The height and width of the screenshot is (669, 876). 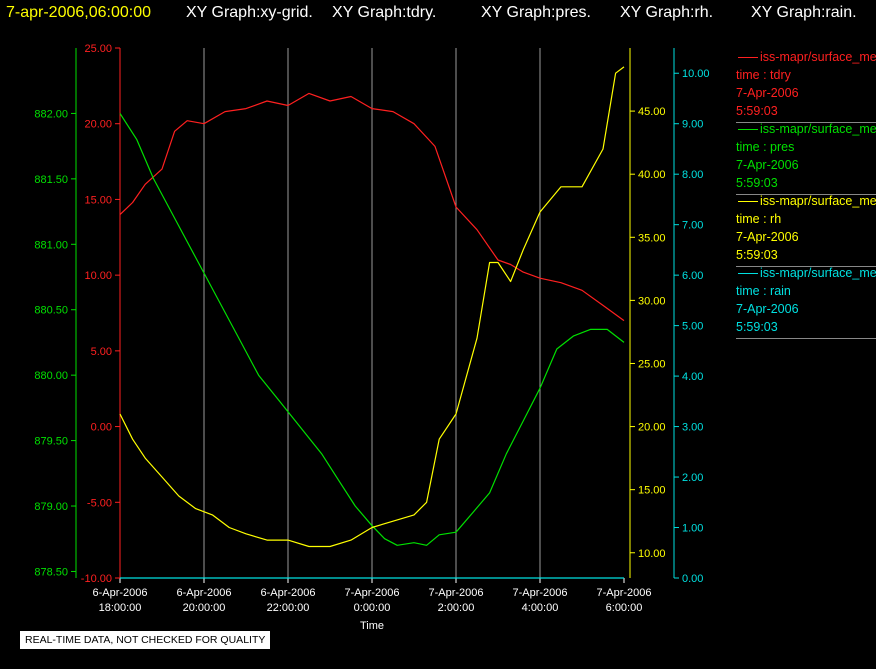 I want to click on legend-time-tdry: 5:59:03, so click(x=757, y=111).